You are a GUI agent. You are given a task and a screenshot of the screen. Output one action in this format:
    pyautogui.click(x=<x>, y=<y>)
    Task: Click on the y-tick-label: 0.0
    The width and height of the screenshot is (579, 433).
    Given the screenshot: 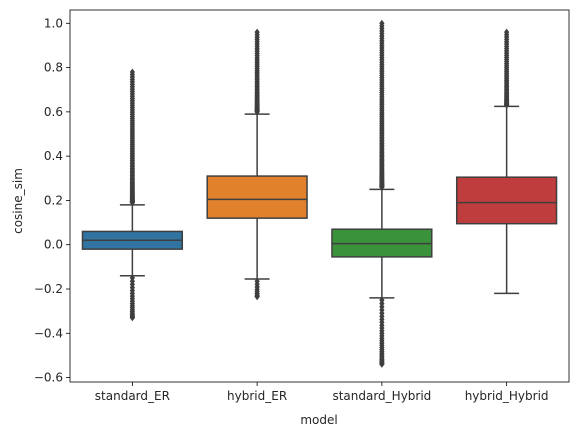 What is the action you would take?
    pyautogui.click(x=53, y=245)
    